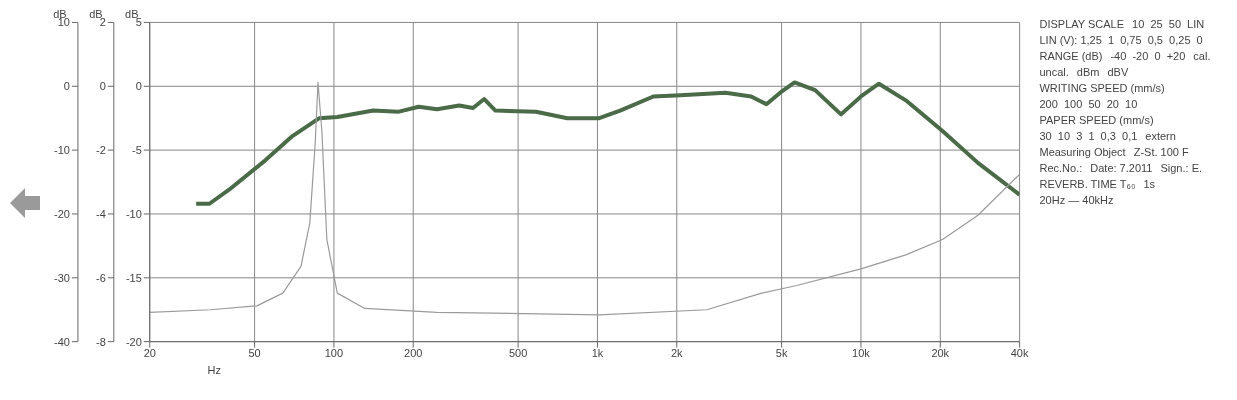  Describe the element at coordinates (940, 353) in the screenshot. I see `x-tick-label: 20k` at that location.